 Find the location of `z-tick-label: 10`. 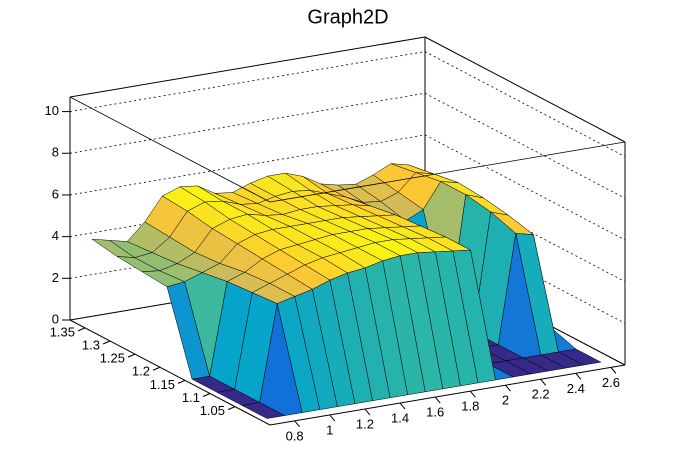

z-tick-label: 10 is located at coordinates (52, 110).